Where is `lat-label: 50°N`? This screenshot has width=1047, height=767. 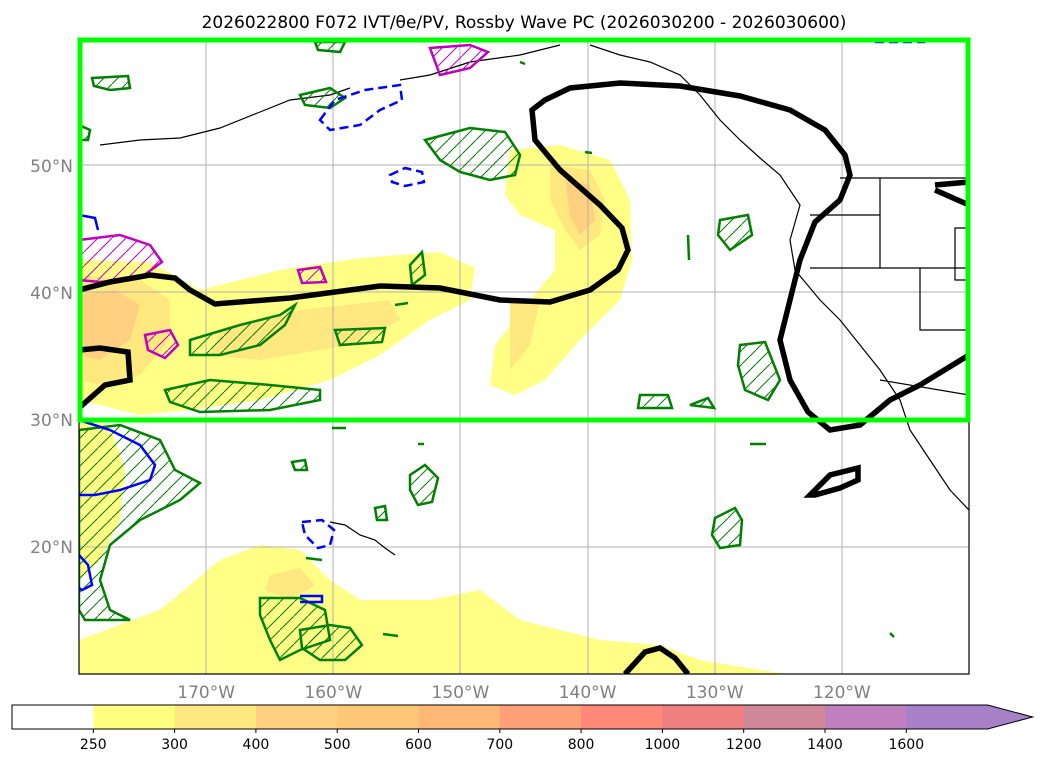 lat-label: 50°N is located at coordinates (51, 167).